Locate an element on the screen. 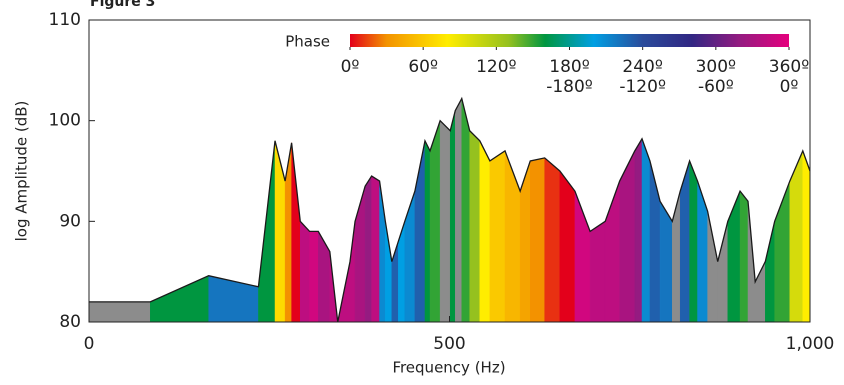 The height and width of the screenshot is (385, 844). colorbar-tick-label: 180º is located at coordinates (569, 67).